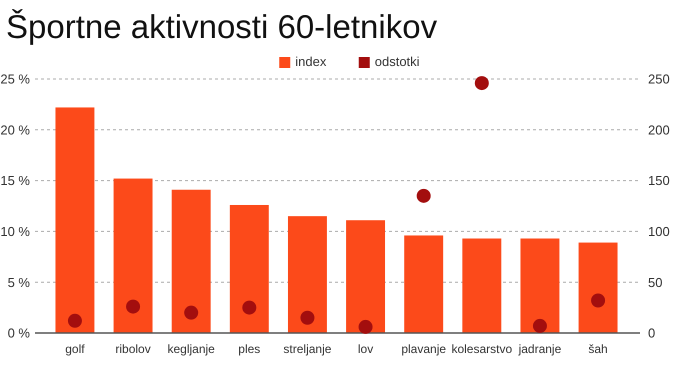 This screenshot has width=680, height=391. Describe the element at coordinates (15, 231) in the screenshot. I see `y-tick-label: 10 %` at that location.